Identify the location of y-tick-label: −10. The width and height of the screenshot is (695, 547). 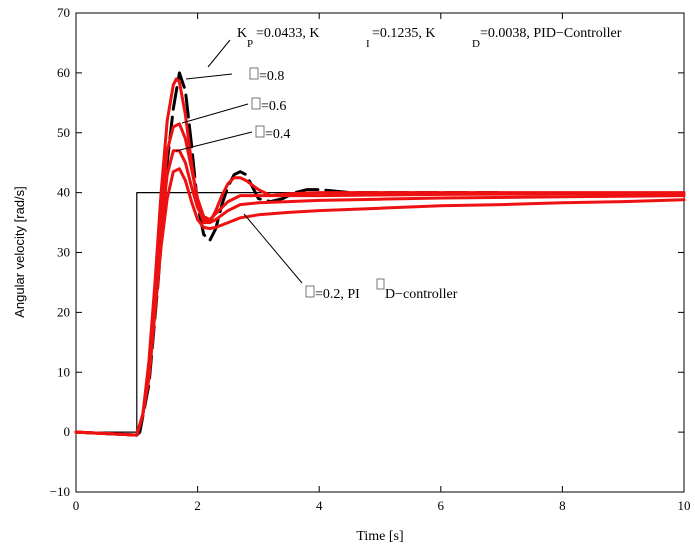
(60, 491).